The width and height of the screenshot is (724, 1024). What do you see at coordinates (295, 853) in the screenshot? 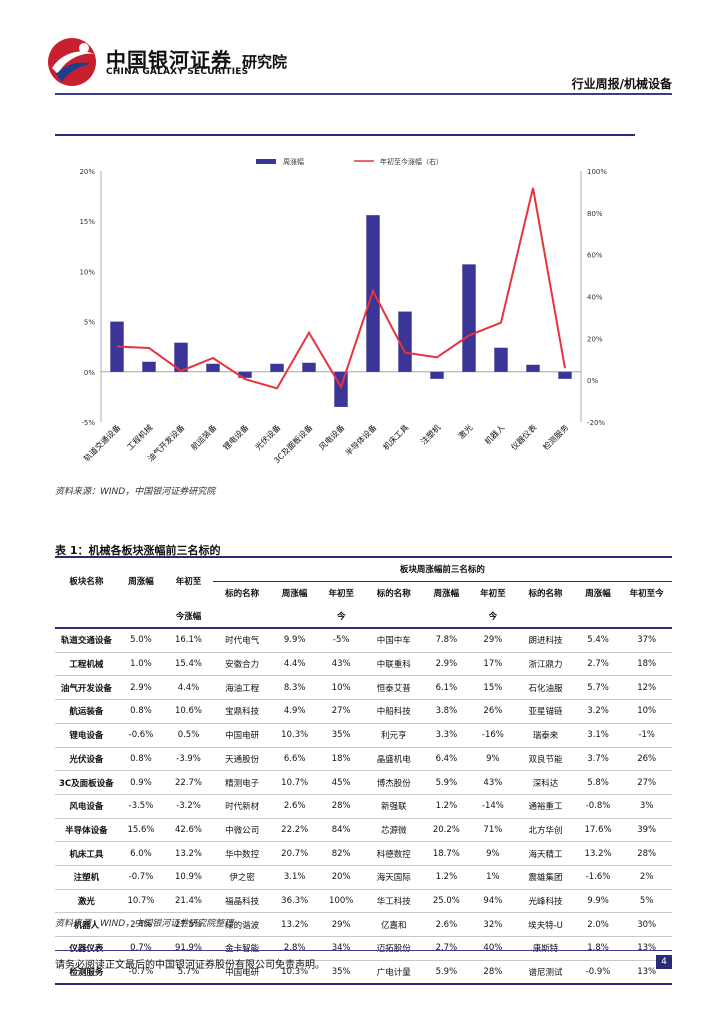
I see `table-cell: 20.7%` at bounding box center [295, 853].